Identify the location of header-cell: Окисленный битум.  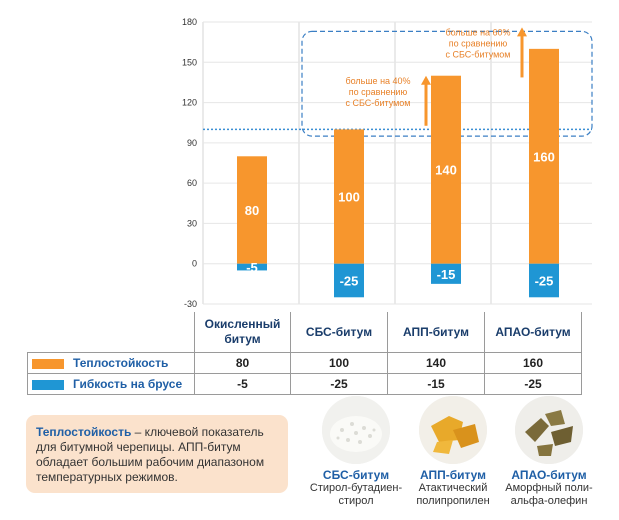
(242, 332).